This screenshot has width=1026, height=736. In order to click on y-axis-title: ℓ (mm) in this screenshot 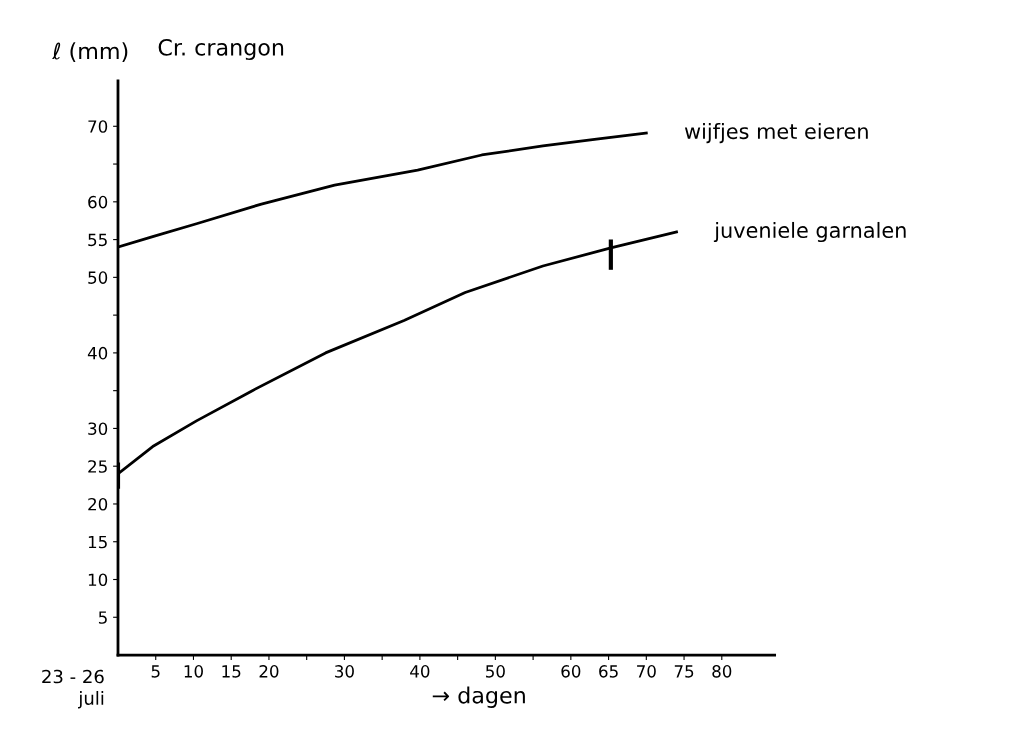, I will do `click(90, 52)`.